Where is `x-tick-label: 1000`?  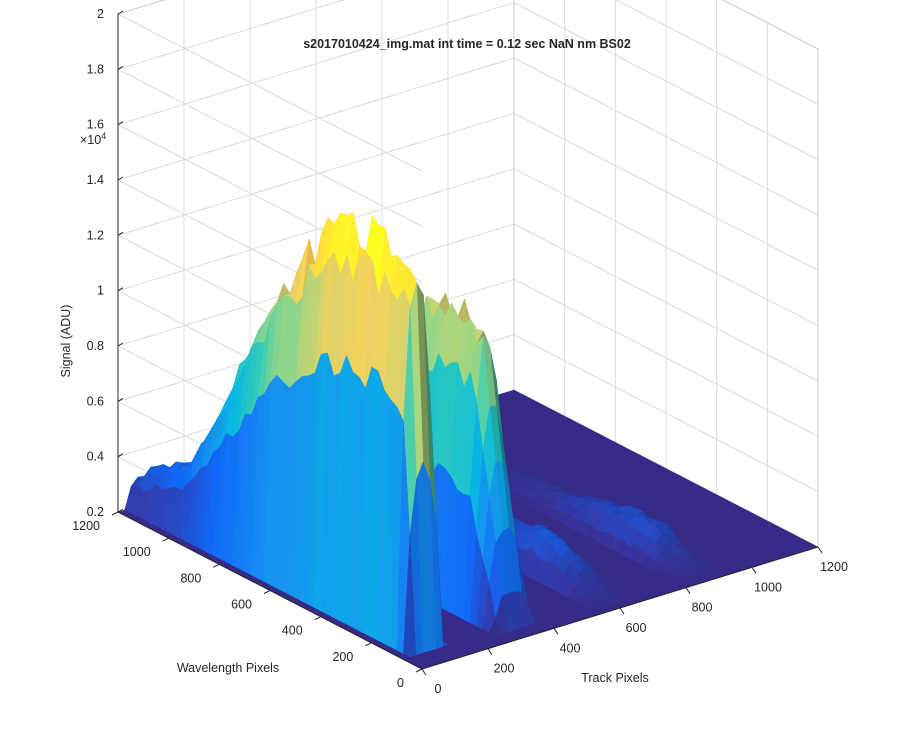 x-tick-label: 1000 is located at coordinates (768, 587).